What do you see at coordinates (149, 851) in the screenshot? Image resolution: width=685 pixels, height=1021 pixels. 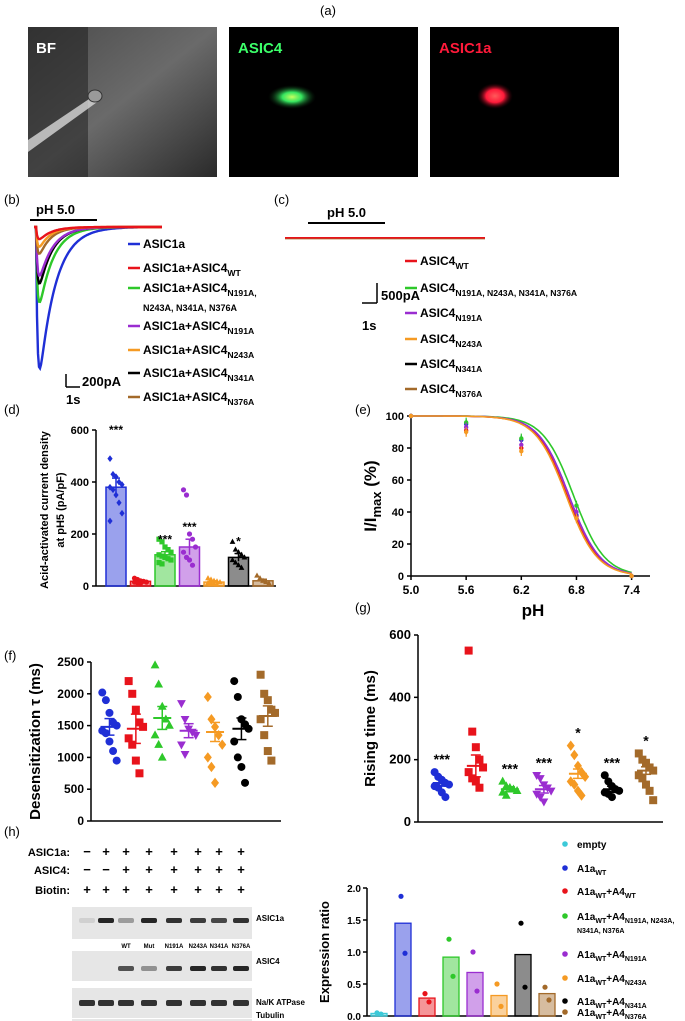 I see `blot-sign-0-3: +` at bounding box center [149, 851].